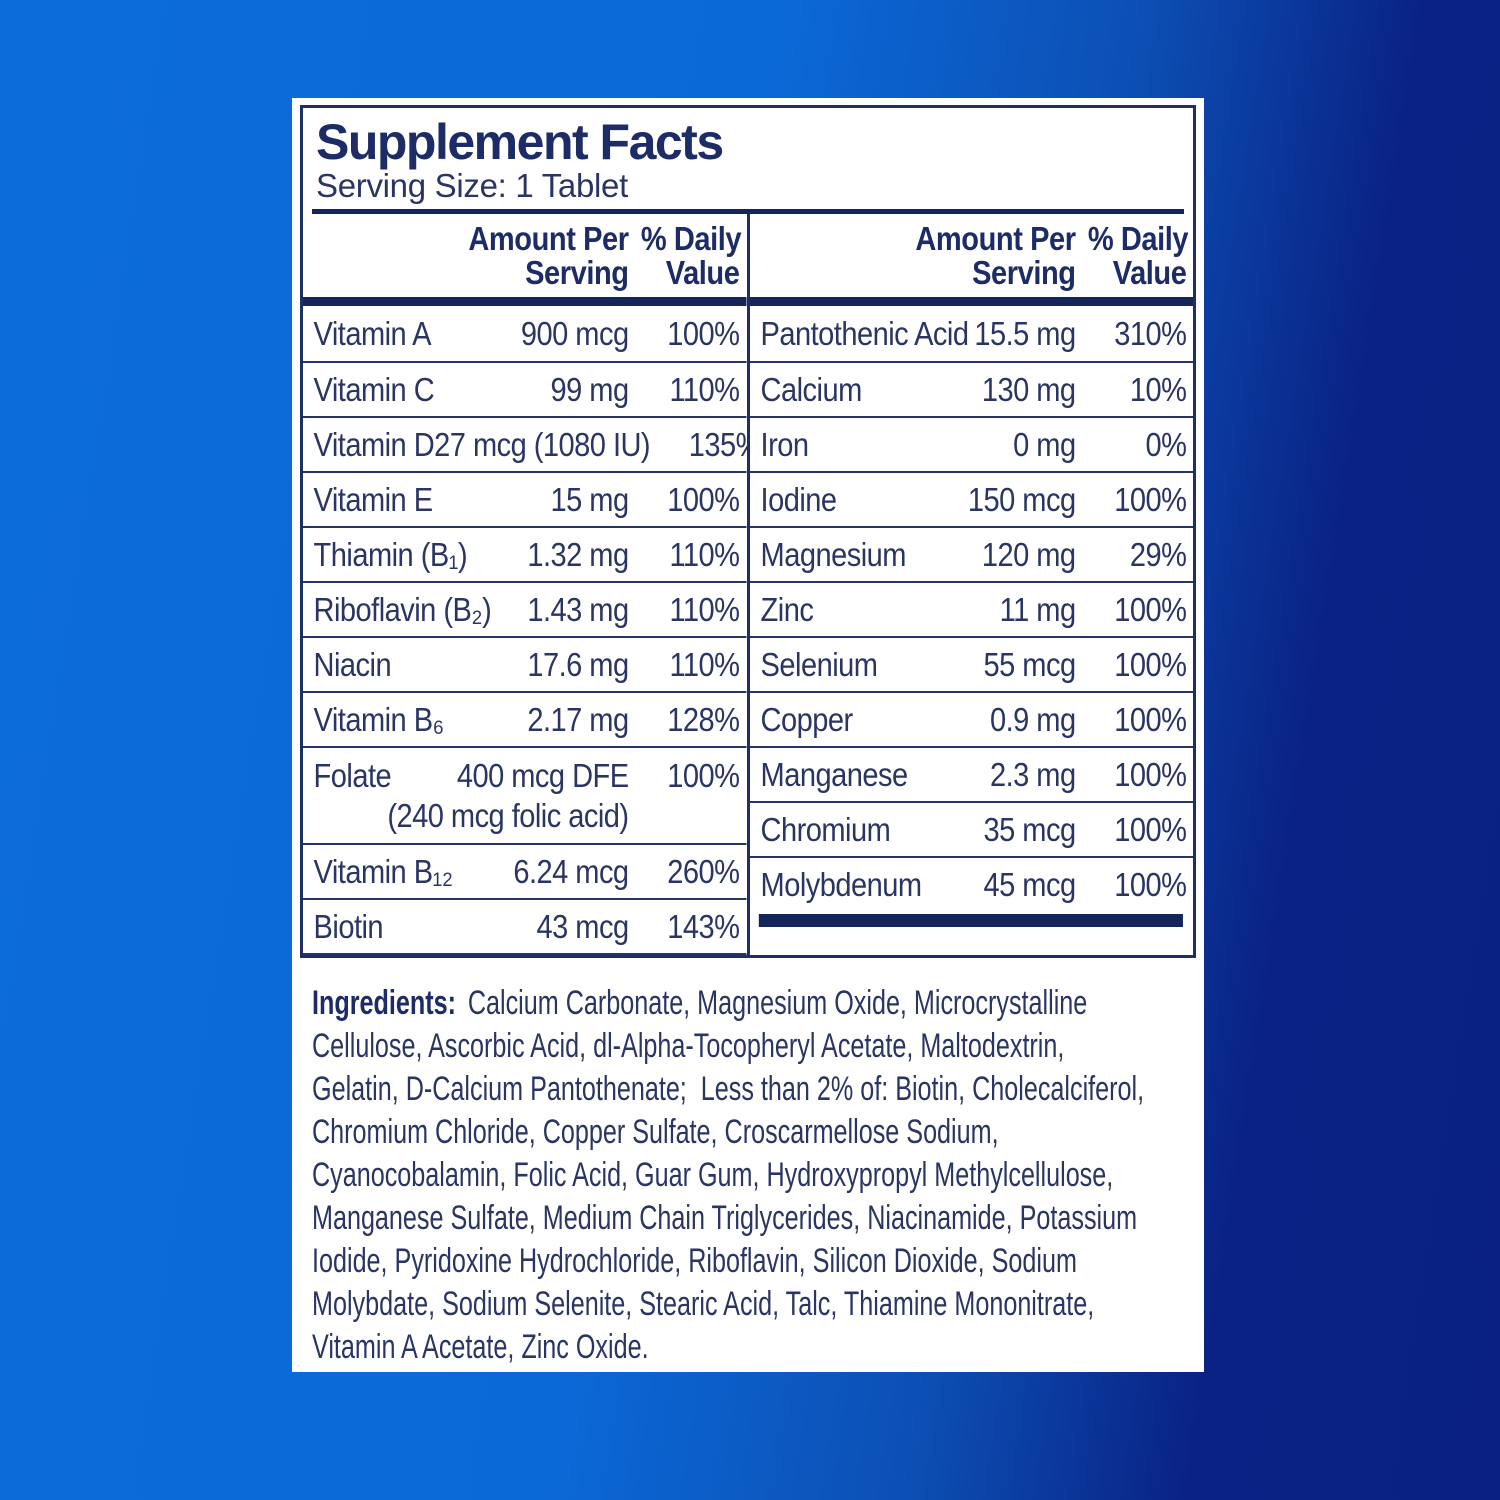  Describe the element at coordinates (520, 142) in the screenshot. I see `page-title: Supplement Facts` at that location.